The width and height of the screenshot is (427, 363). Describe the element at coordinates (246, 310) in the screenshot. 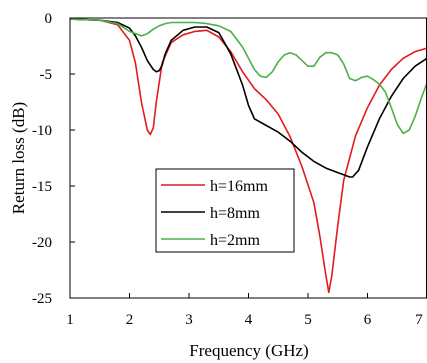

I see `x-axis-ticks: 1 2 3 4 5 6 7` at that location.